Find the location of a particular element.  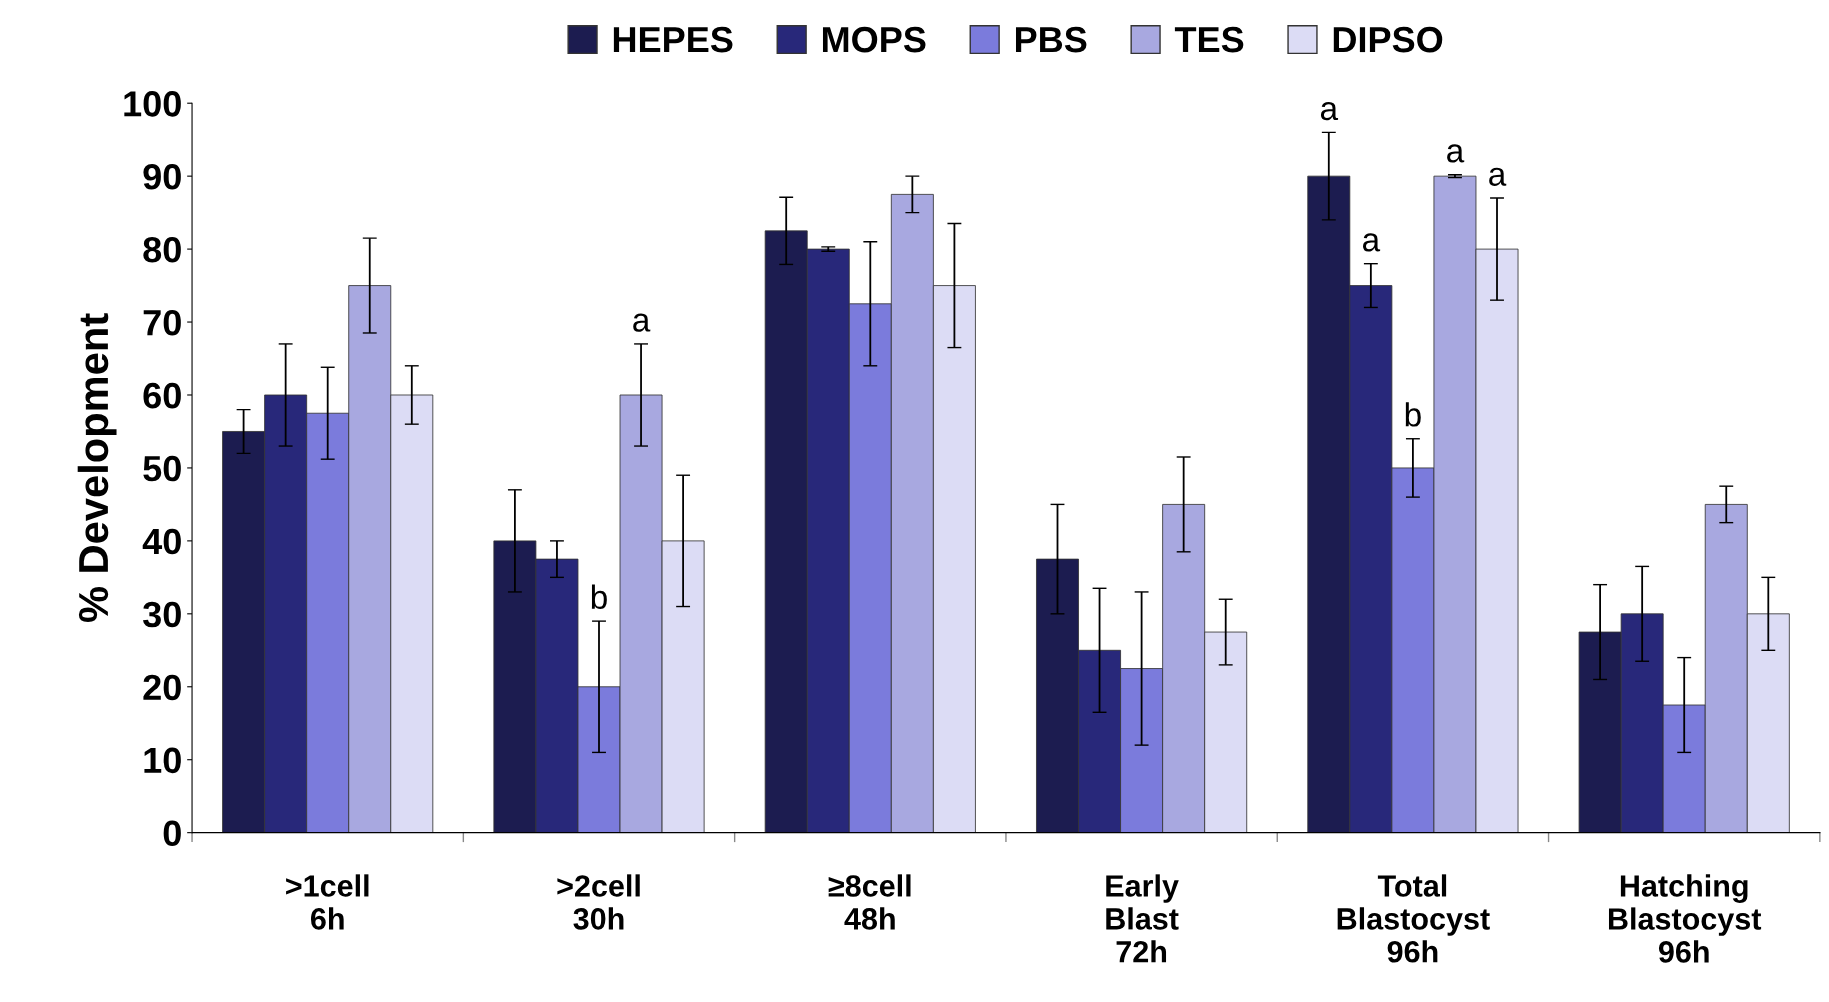

y-tick-label: 100 is located at coordinates (152, 104).